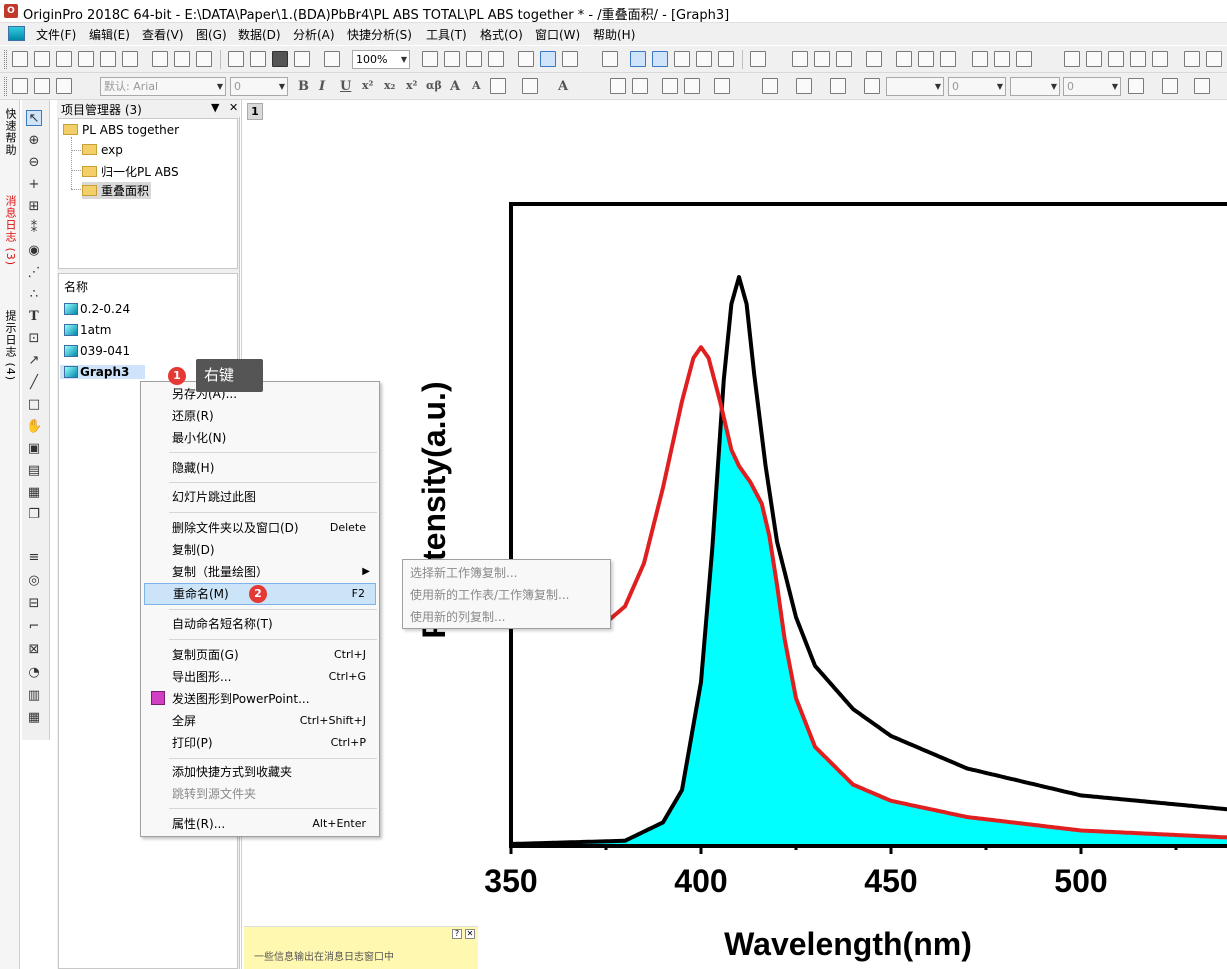  Describe the element at coordinates (430, 59) in the screenshot. I see `print-icon` at that location.